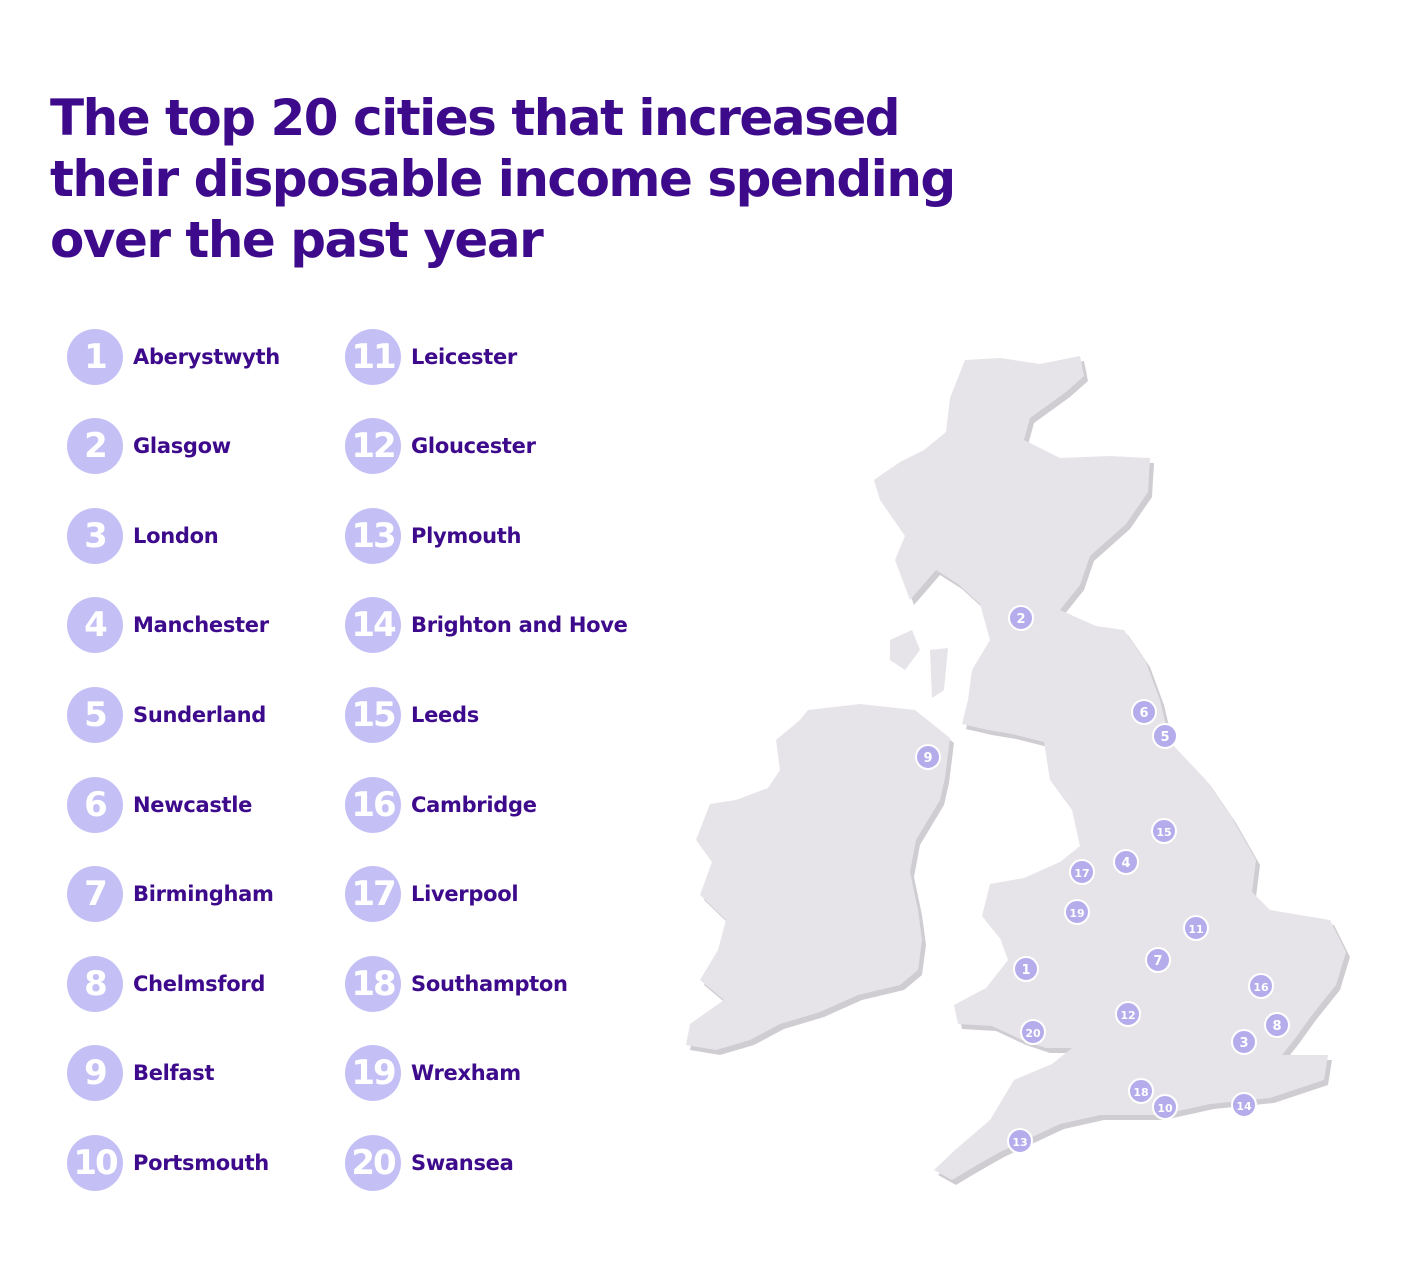  What do you see at coordinates (373, 446) in the screenshot?
I see `rank-badge: 12` at bounding box center [373, 446].